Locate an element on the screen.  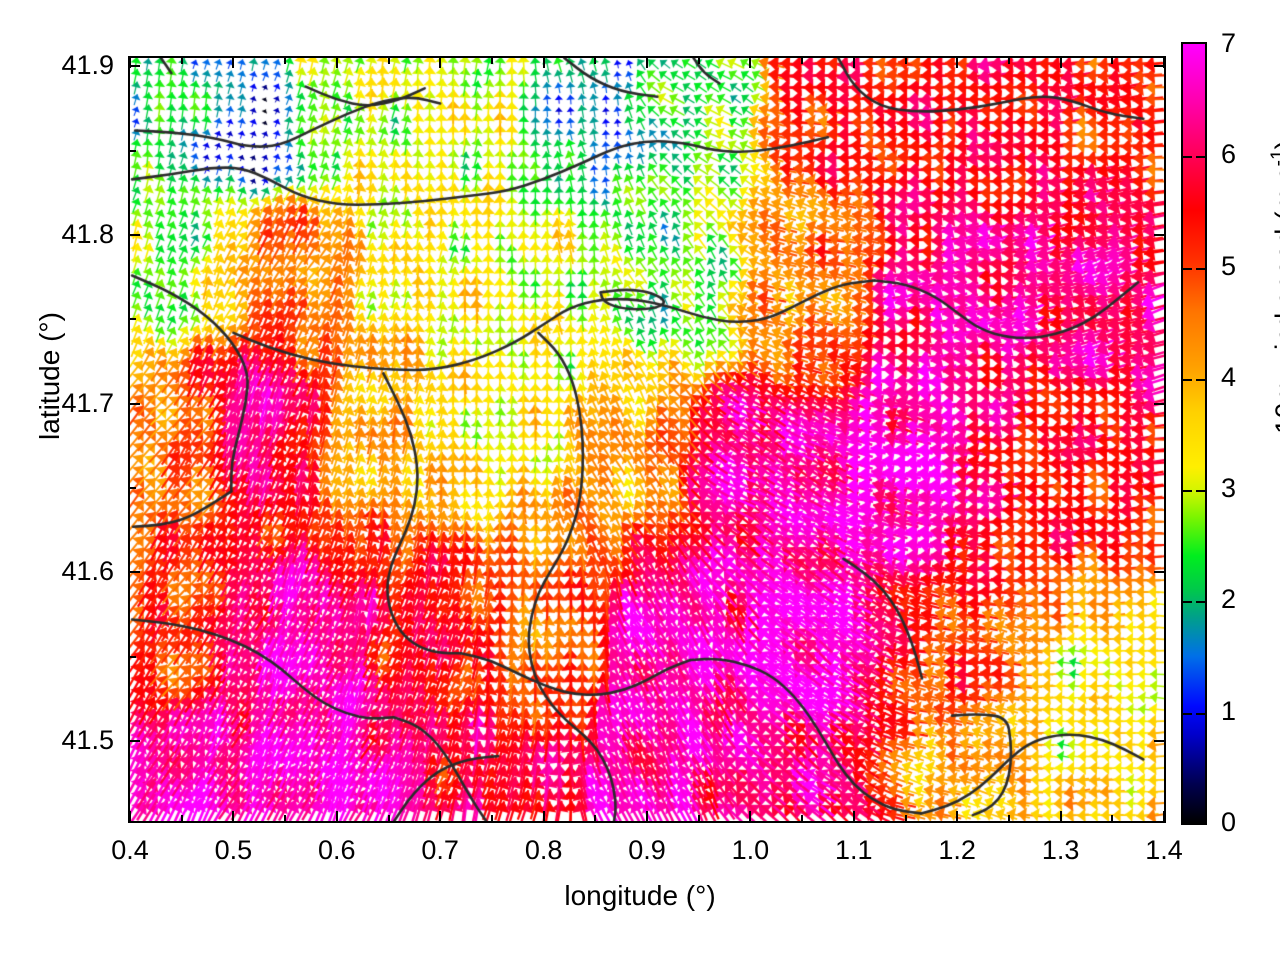
colorbar-gradient is located at coordinates (1194, 433).